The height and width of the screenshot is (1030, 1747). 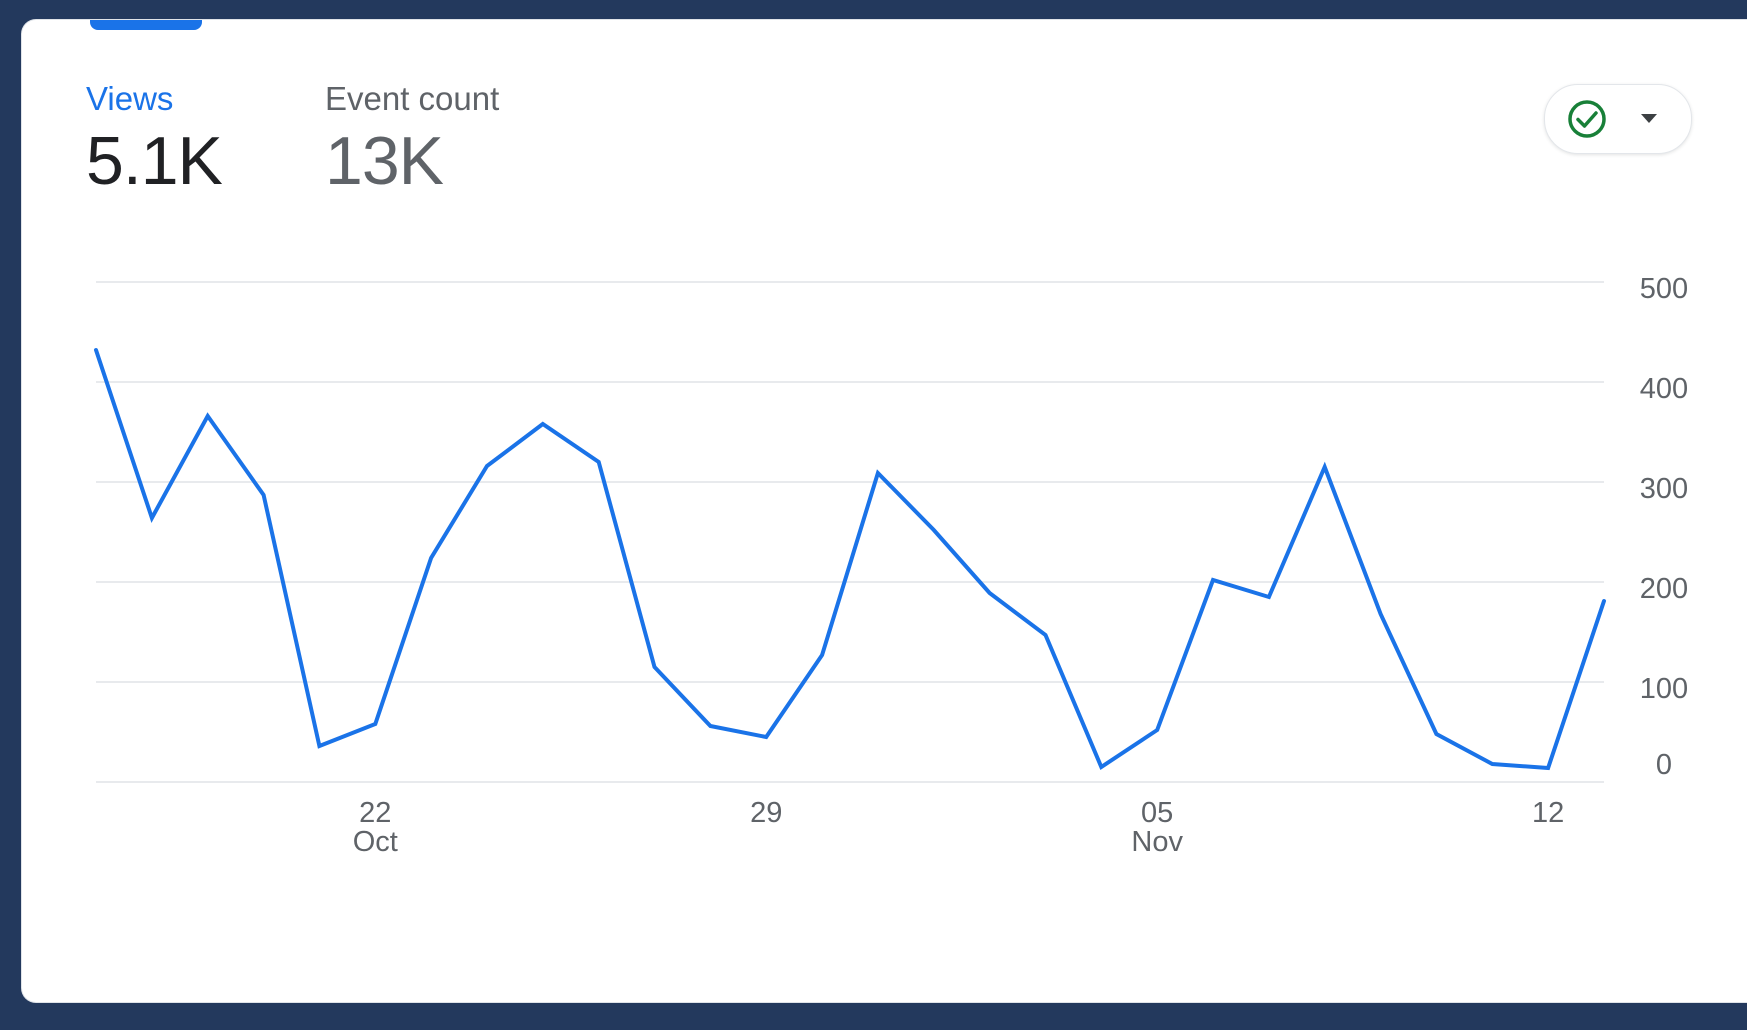 I want to click on views-metric-tab: Views 5.1K, so click(x=154, y=140).